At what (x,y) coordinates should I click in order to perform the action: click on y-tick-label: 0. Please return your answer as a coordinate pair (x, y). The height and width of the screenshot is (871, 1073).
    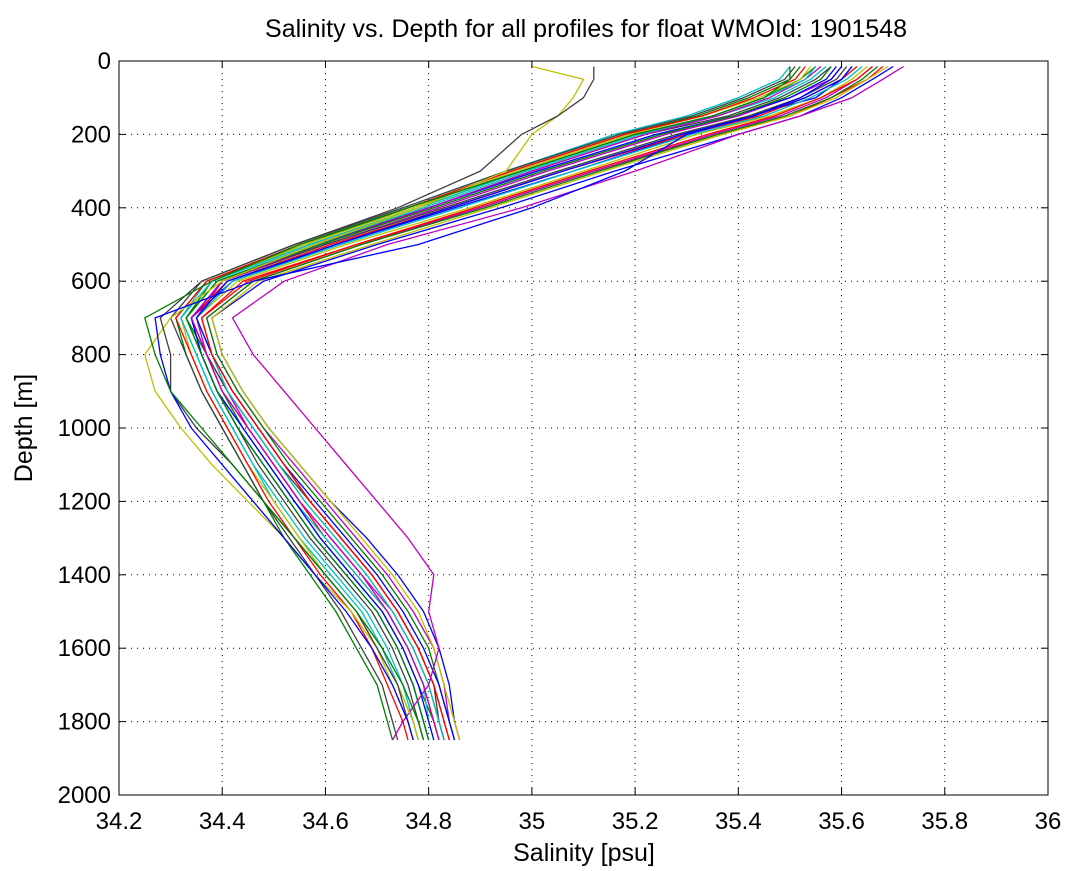
    Looking at the image, I should click on (104, 61).